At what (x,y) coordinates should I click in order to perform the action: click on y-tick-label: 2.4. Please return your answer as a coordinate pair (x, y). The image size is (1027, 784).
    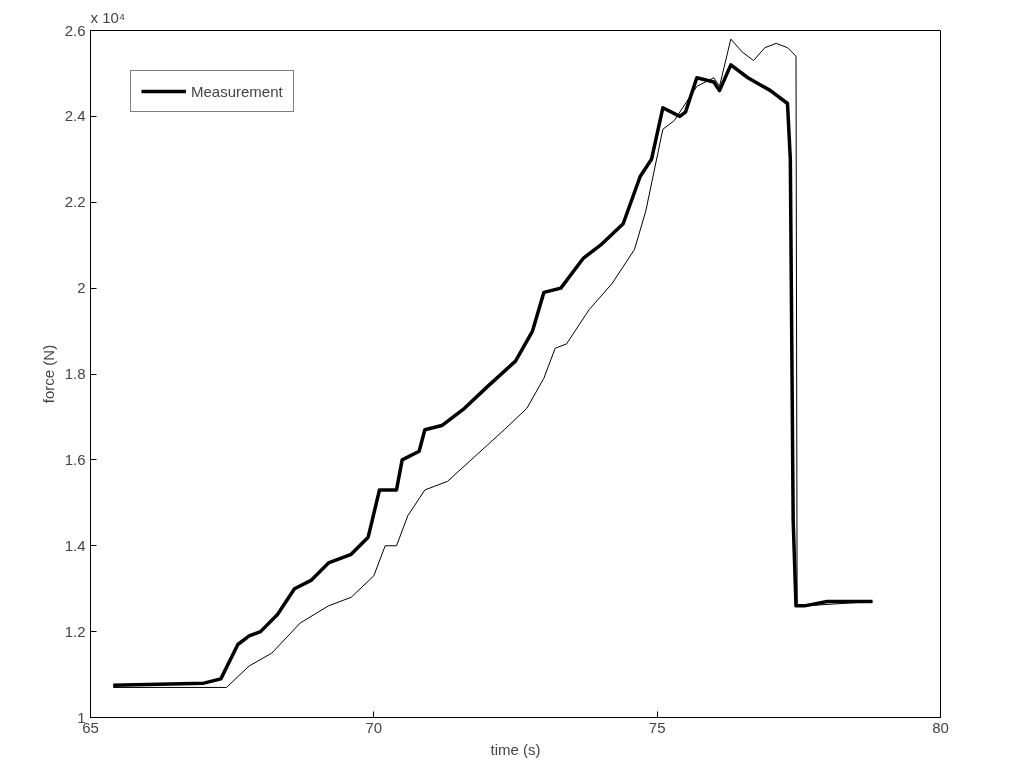
    Looking at the image, I should click on (75, 116).